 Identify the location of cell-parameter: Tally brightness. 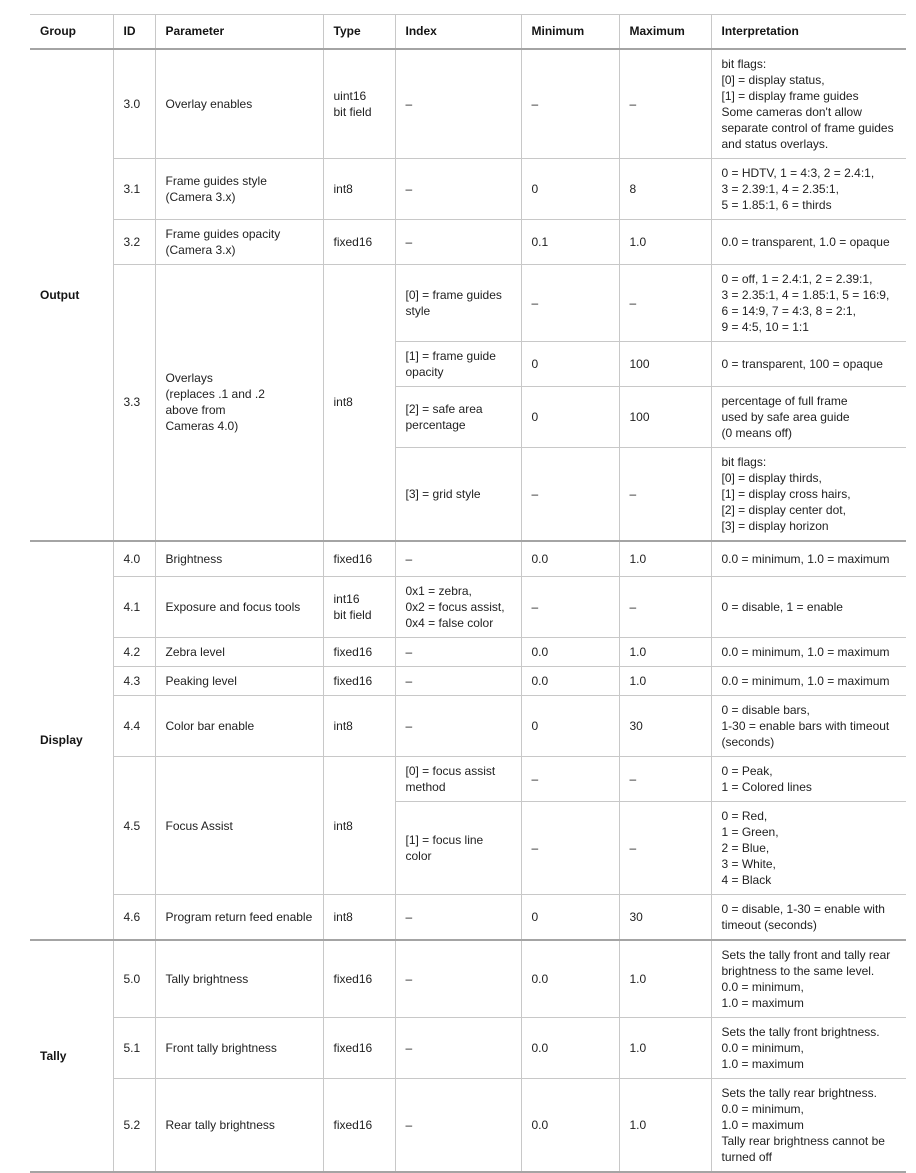
(239, 978).